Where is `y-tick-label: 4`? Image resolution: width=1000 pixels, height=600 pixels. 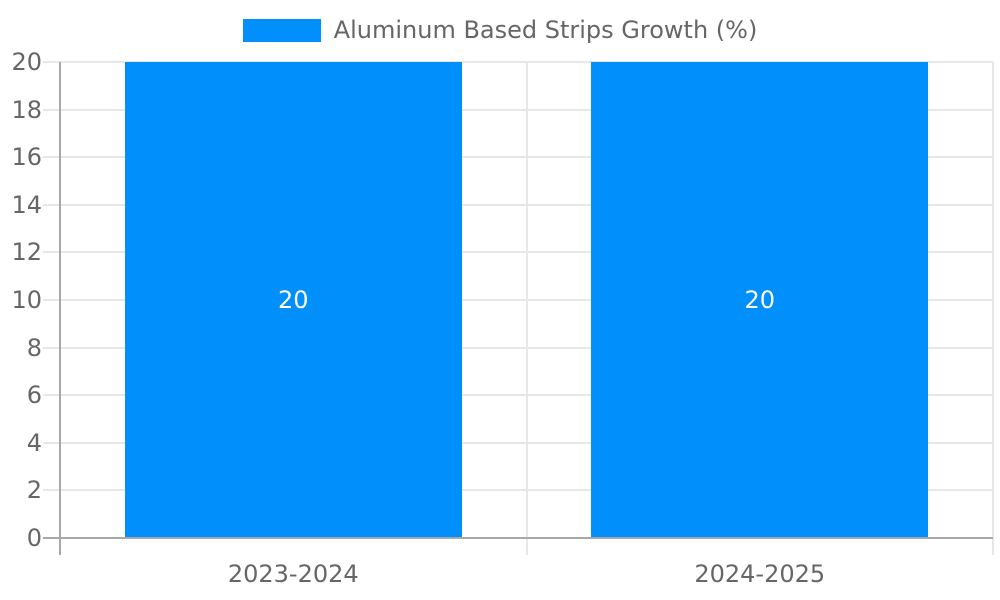
y-tick-label: 4 is located at coordinates (34, 442).